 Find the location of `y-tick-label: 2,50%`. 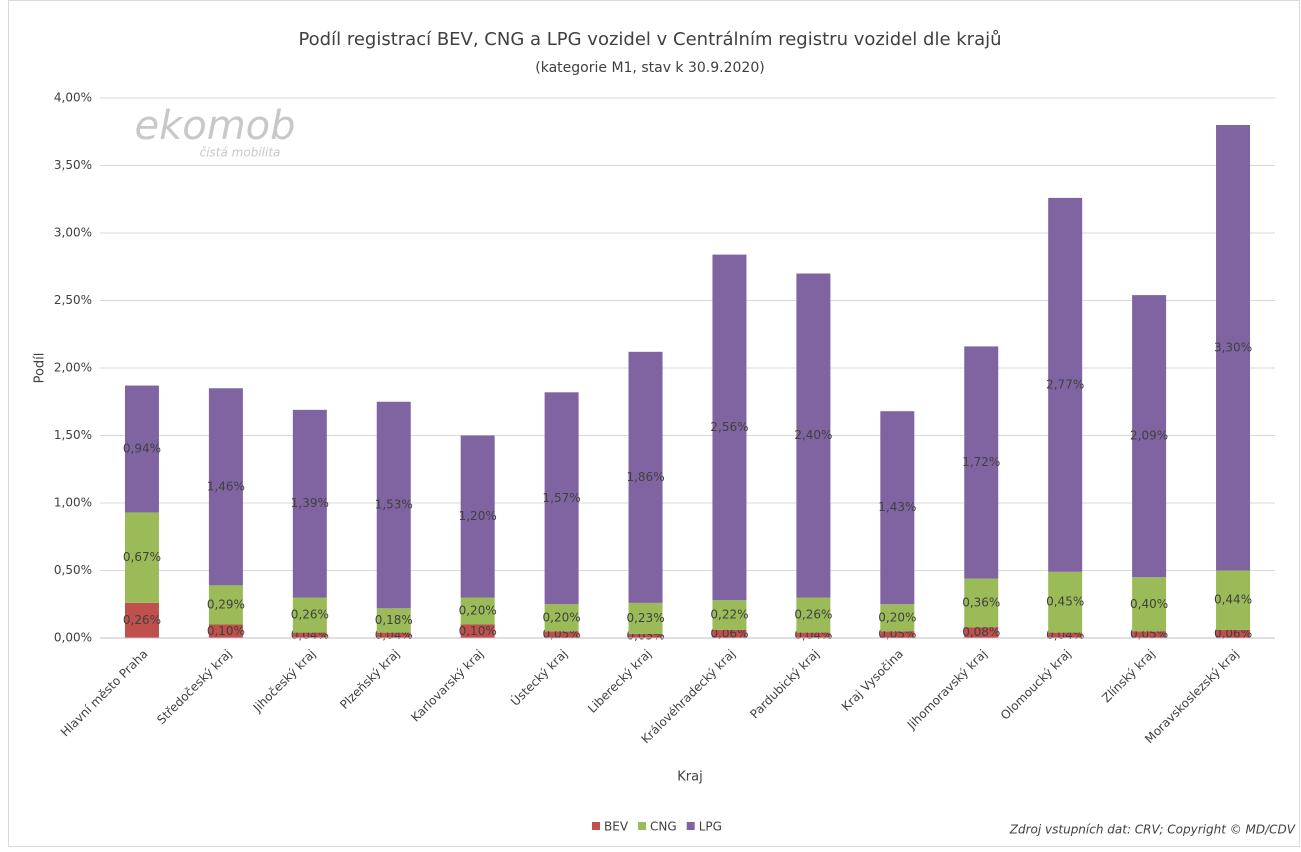

y-tick-label: 2,50% is located at coordinates (73, 300).